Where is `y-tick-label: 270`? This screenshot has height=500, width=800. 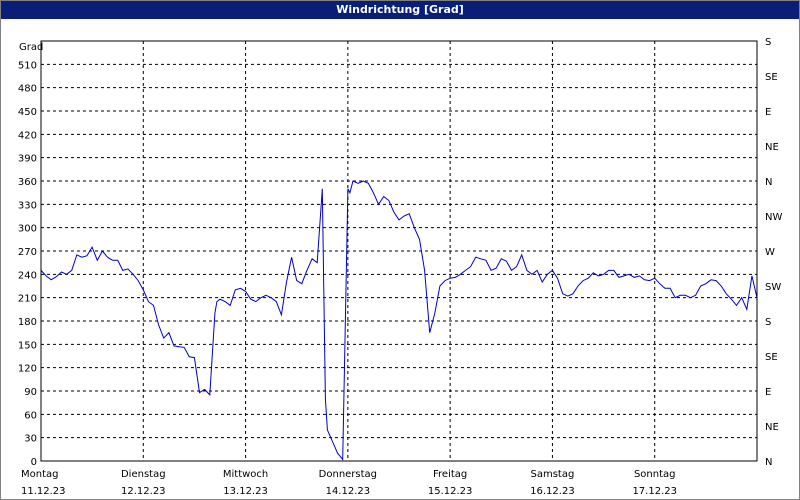
y-tick-label: 270 is located at coordinates (27, 252).